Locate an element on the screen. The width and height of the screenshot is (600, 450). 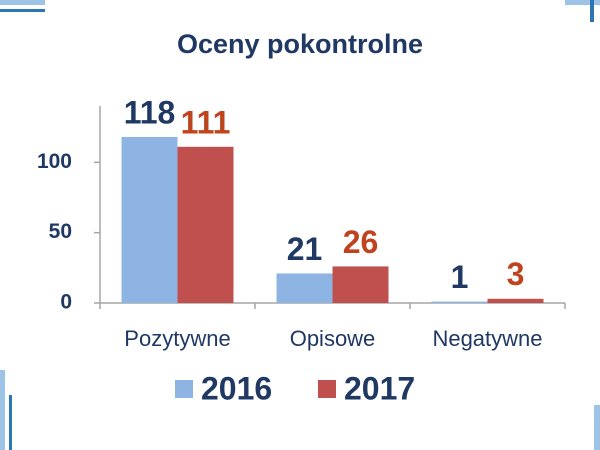
y-tick-label: 50 is located at coordinates (60, 231).